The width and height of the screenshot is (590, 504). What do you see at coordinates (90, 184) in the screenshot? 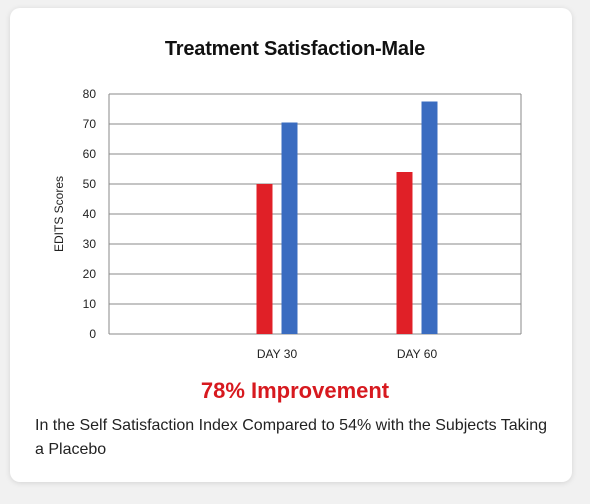
I see `y-tick-label: 50` at bounding box center [90, 184].